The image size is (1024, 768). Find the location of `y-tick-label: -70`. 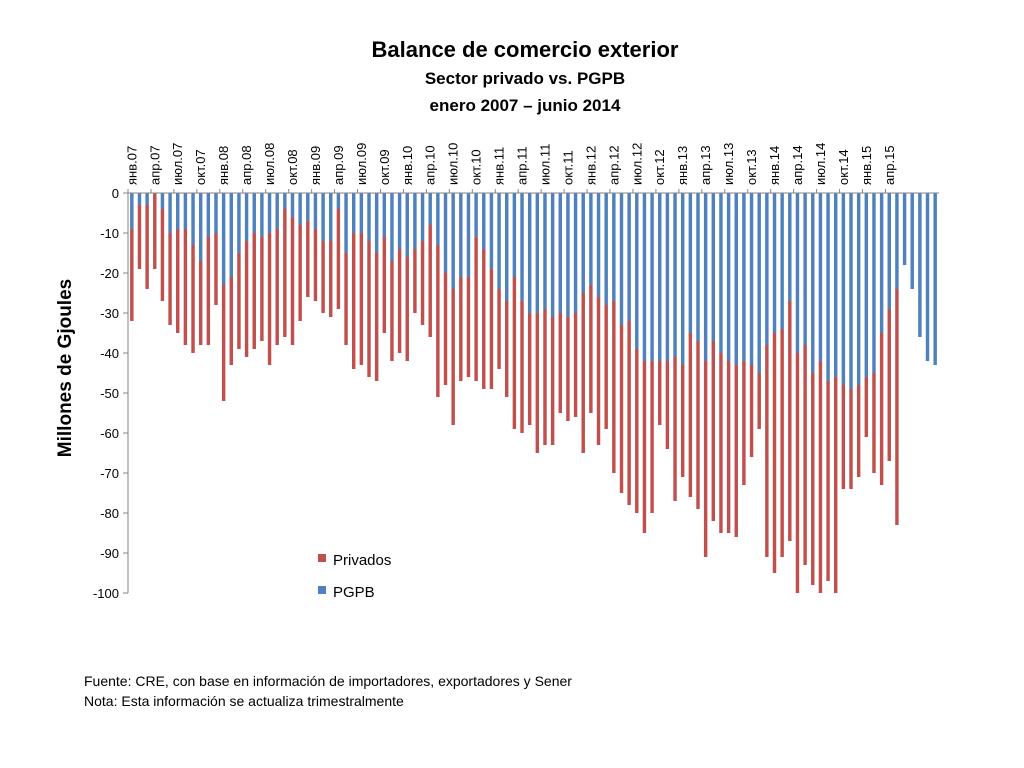

y-tick-label: -70 is located at coordinates (109, 473).